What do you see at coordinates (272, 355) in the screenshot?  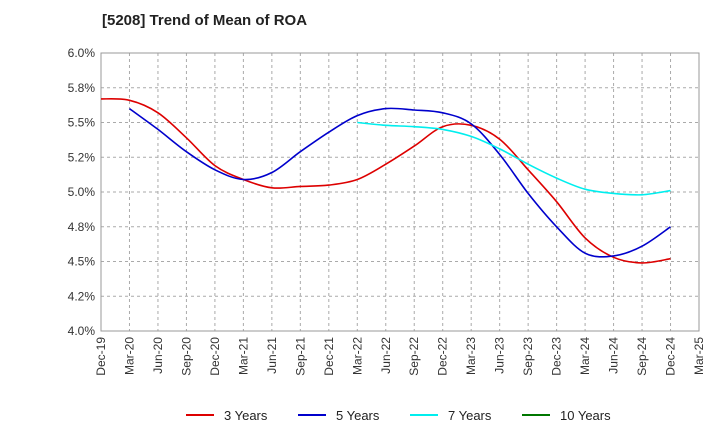 I see `x-tick-label: Jun-21` at bounding box center [272, 355].